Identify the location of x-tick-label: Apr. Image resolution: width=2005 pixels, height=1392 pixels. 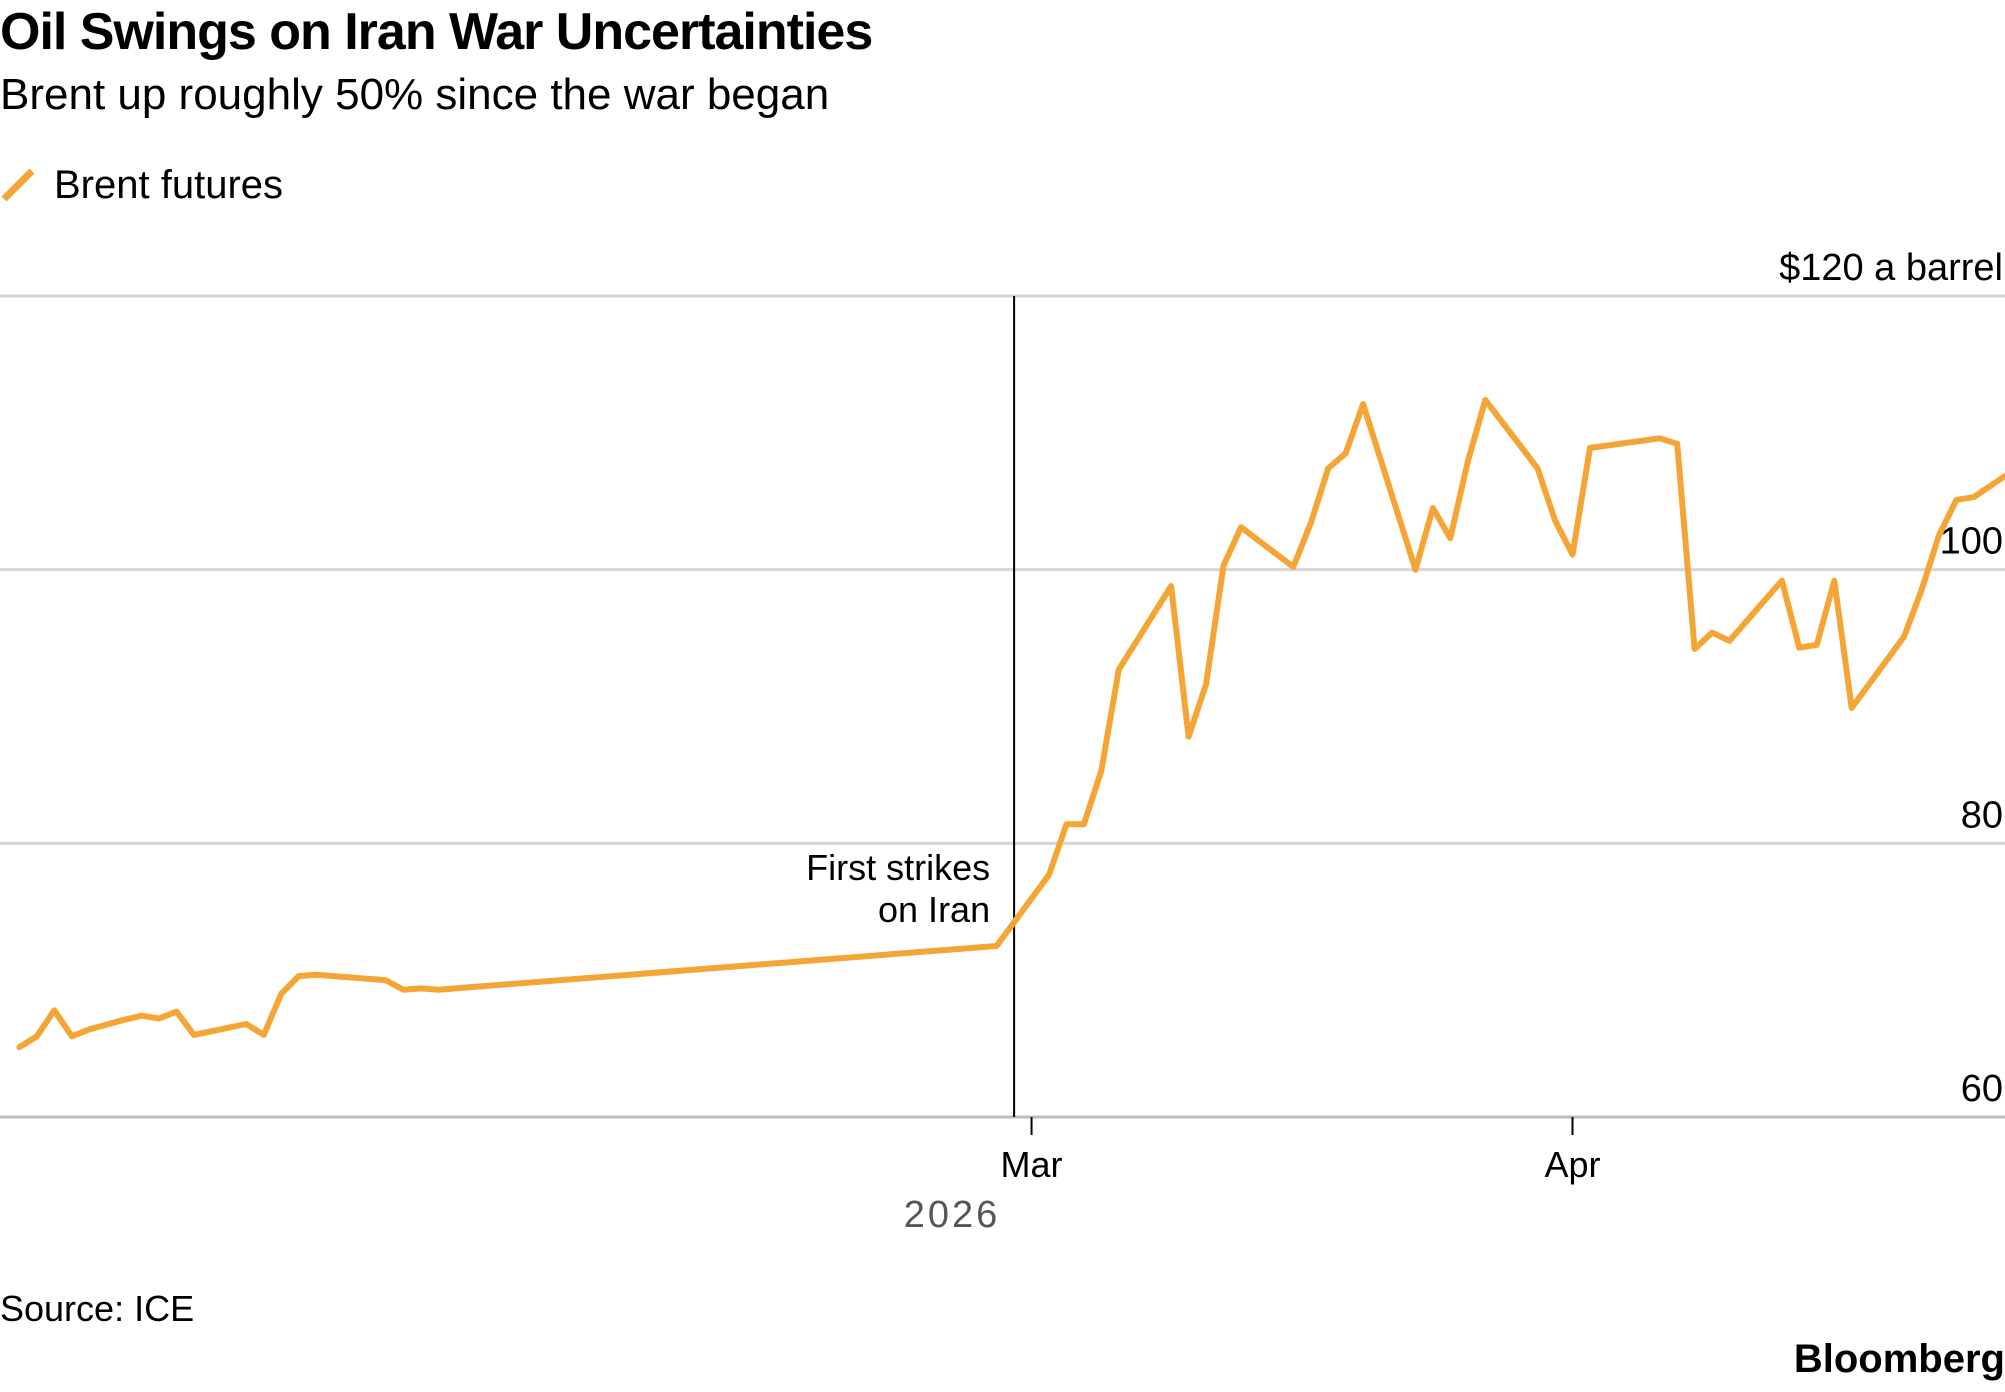
(1572, 1164).